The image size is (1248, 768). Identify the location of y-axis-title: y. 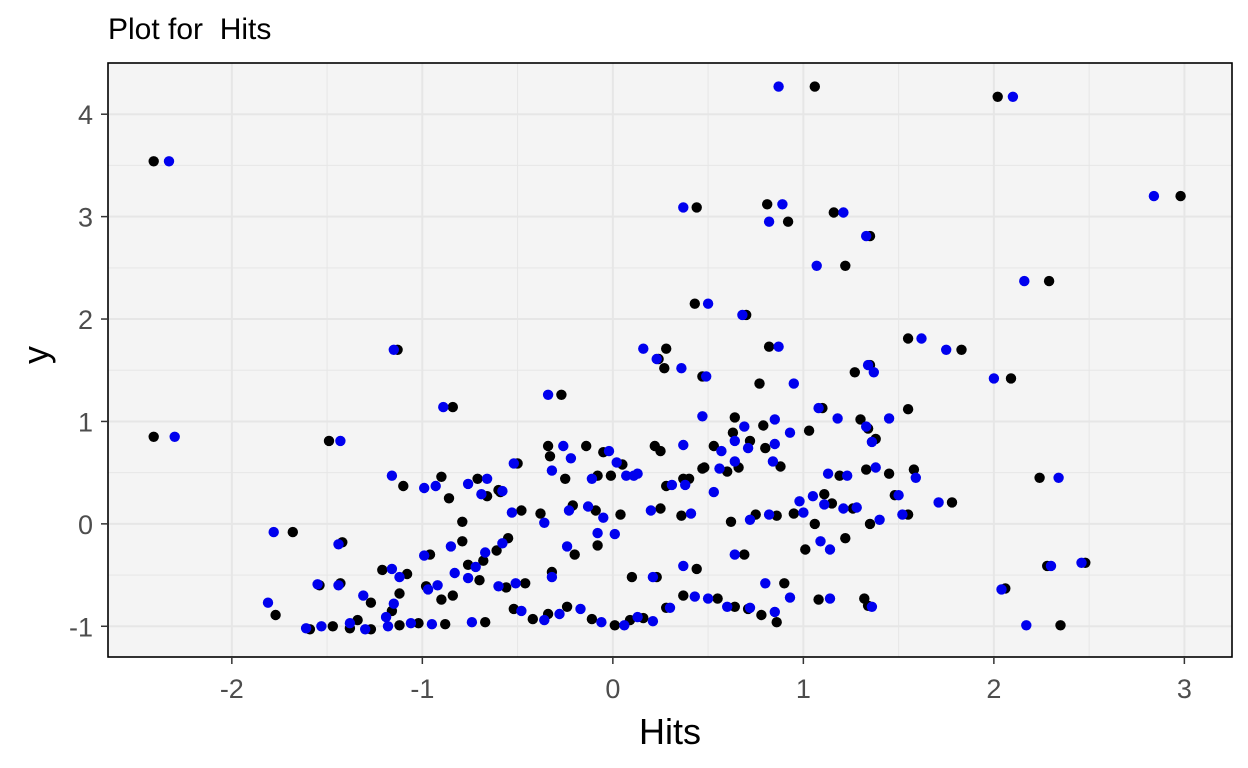
(35, 355).